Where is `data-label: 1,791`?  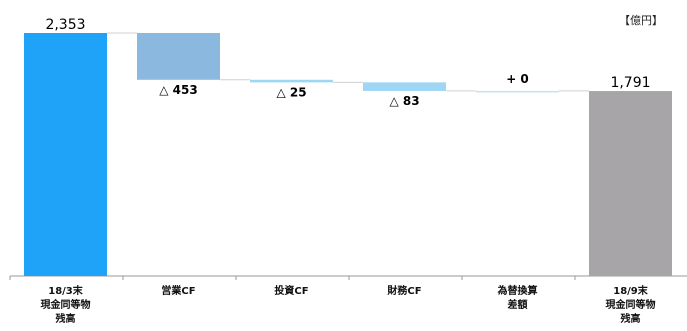 data-label: 1,791 is located at coordinates (630, 83).